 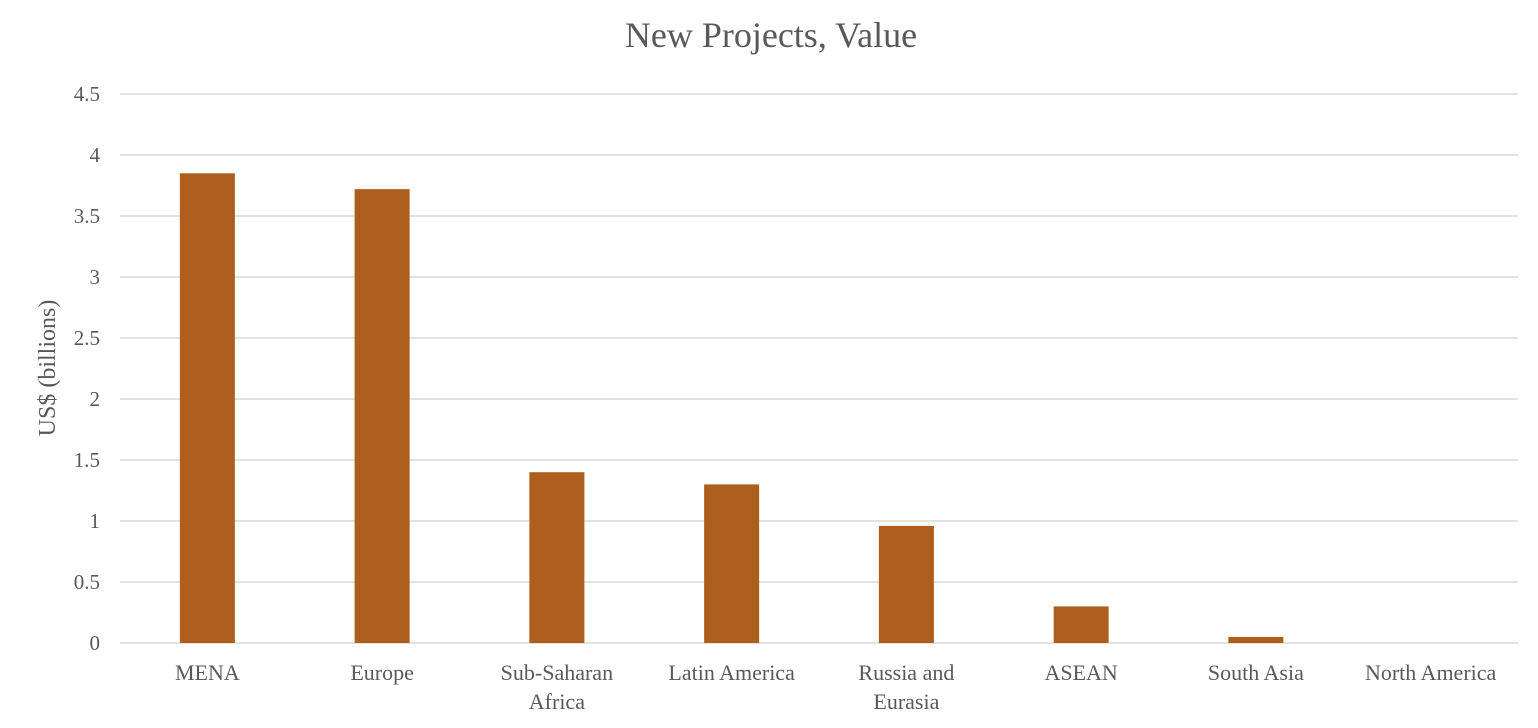 I want to click on x-tick-label-line: North America, so click(x=1431, y=672).